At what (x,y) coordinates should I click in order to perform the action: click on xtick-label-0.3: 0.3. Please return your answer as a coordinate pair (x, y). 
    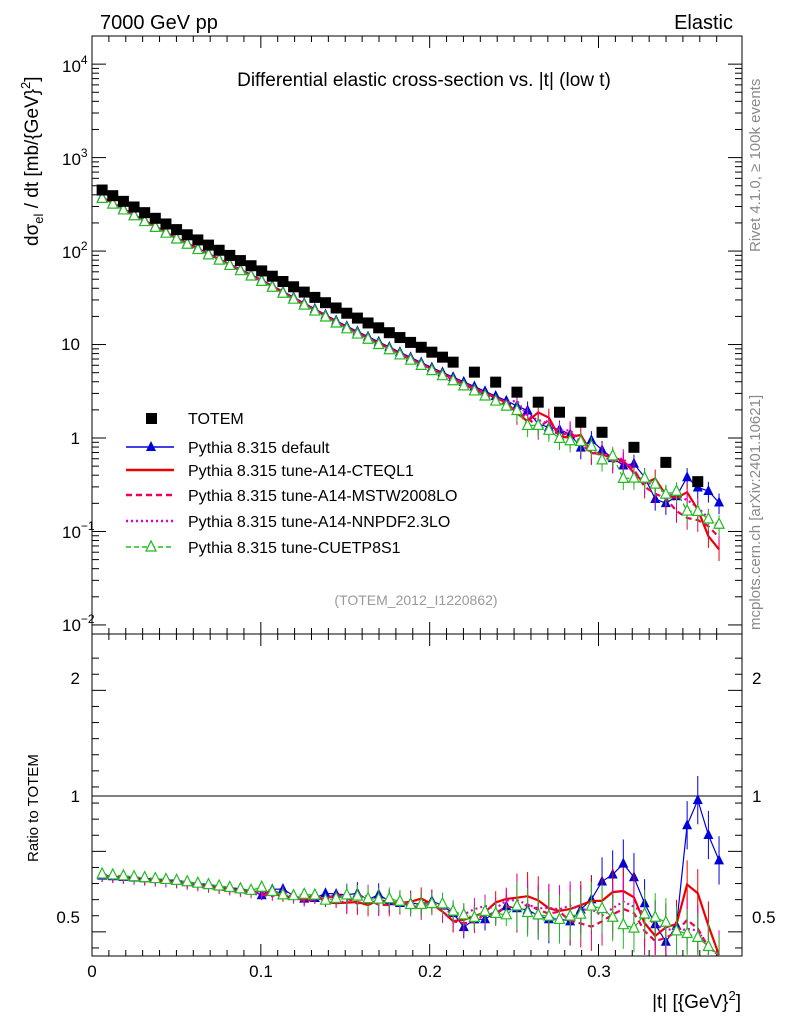
    Looking at the image, I should click on (599, 971).